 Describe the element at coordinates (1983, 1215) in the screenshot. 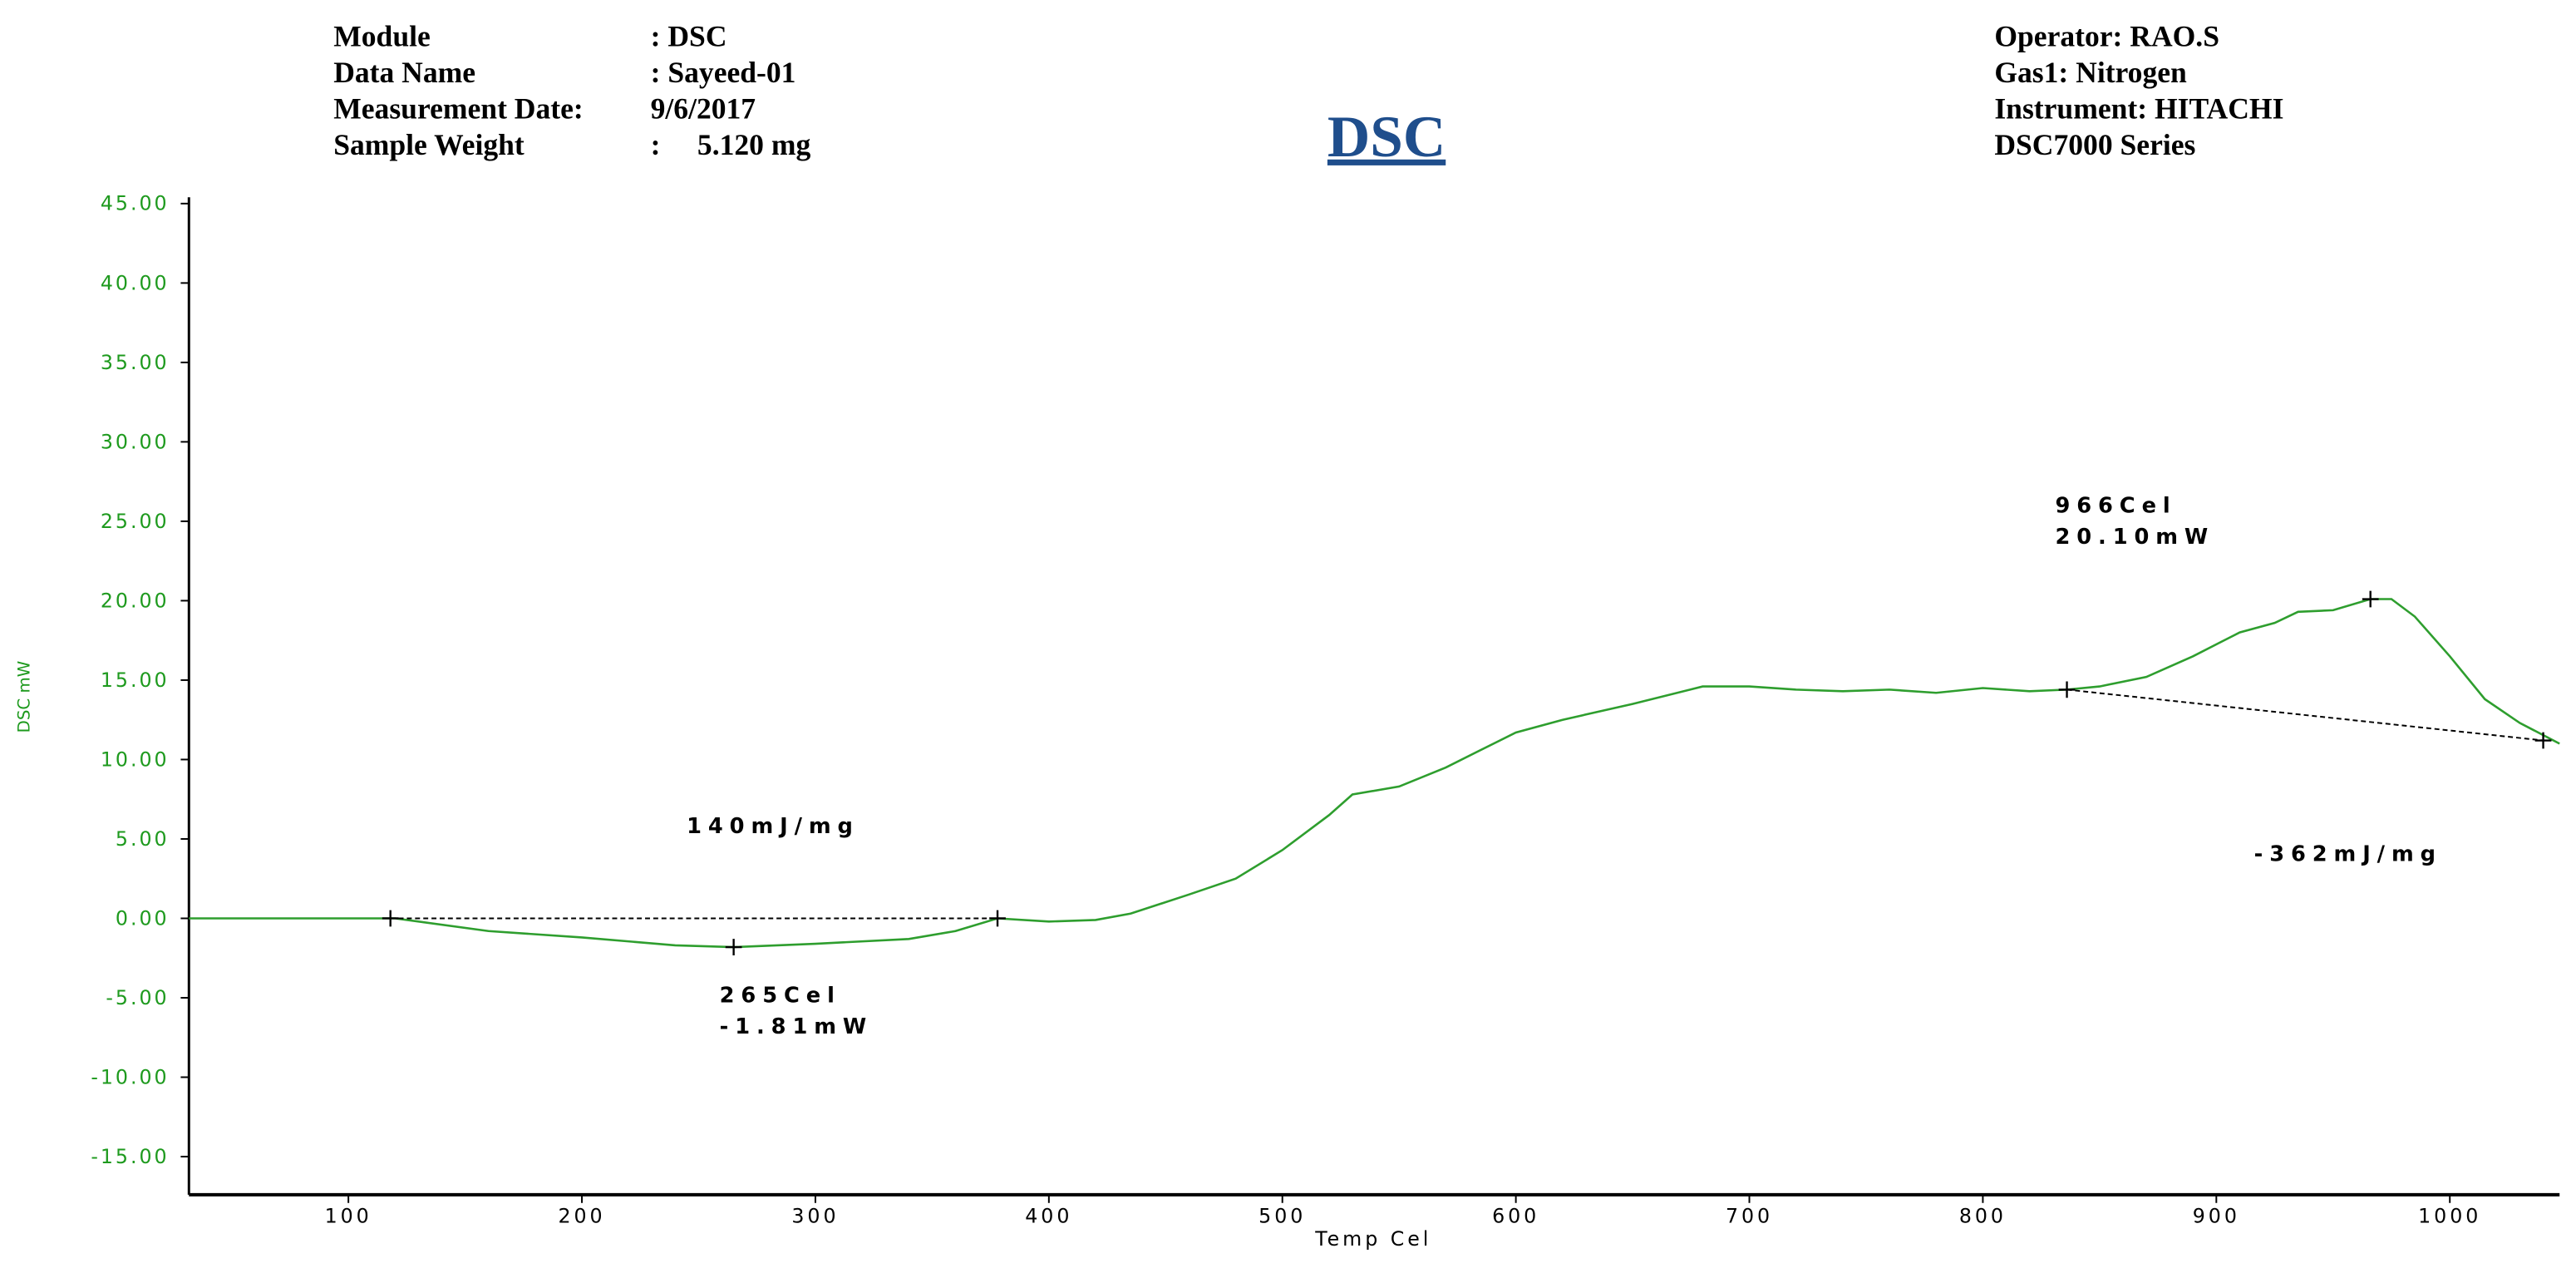

I see `x-tick-label: 800` at that location.